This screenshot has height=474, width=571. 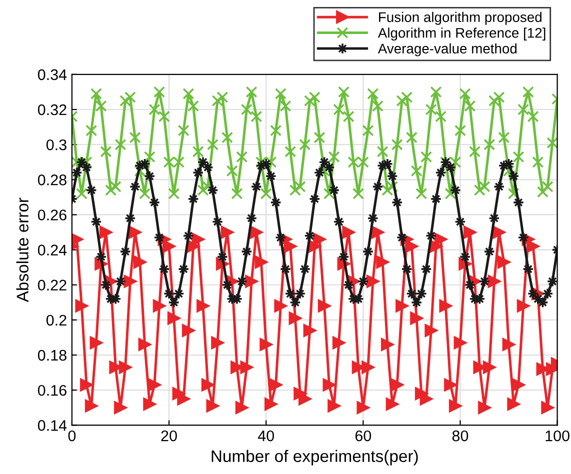 What do you see at coordinates (558, 436) in the screenshot?
I see `x-tick-label: 100` at bounding box center [558, 436].